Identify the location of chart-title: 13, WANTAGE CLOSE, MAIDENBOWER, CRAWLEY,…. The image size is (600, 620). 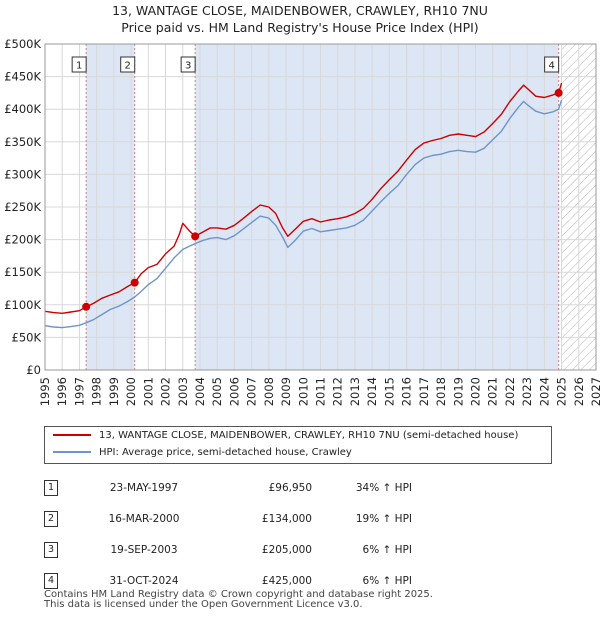
(300, 19).